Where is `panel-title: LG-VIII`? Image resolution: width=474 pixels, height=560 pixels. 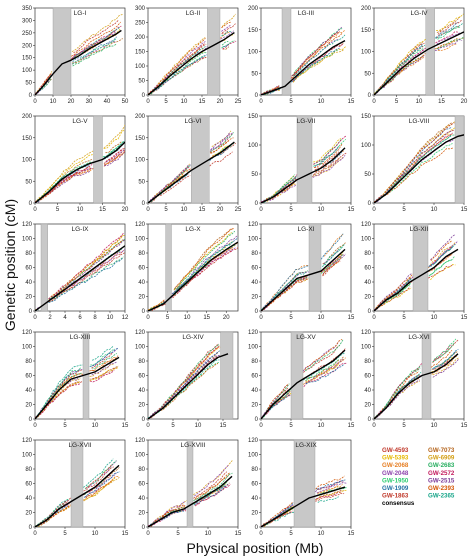
panel-title: LG-VIII is located at coordinates (419, 121).